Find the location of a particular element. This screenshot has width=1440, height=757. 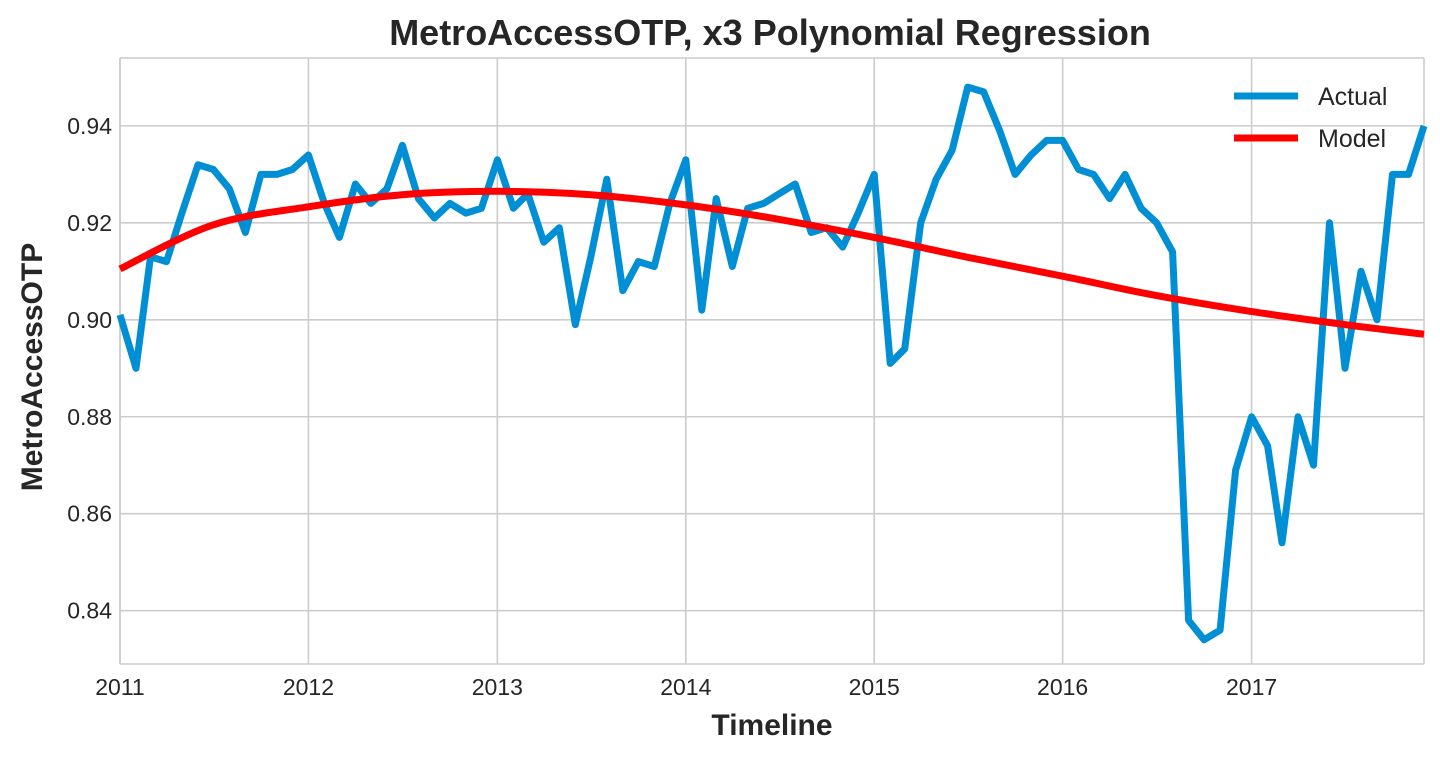

x-tick-label: 2011 is located at coordinates (119, 687).